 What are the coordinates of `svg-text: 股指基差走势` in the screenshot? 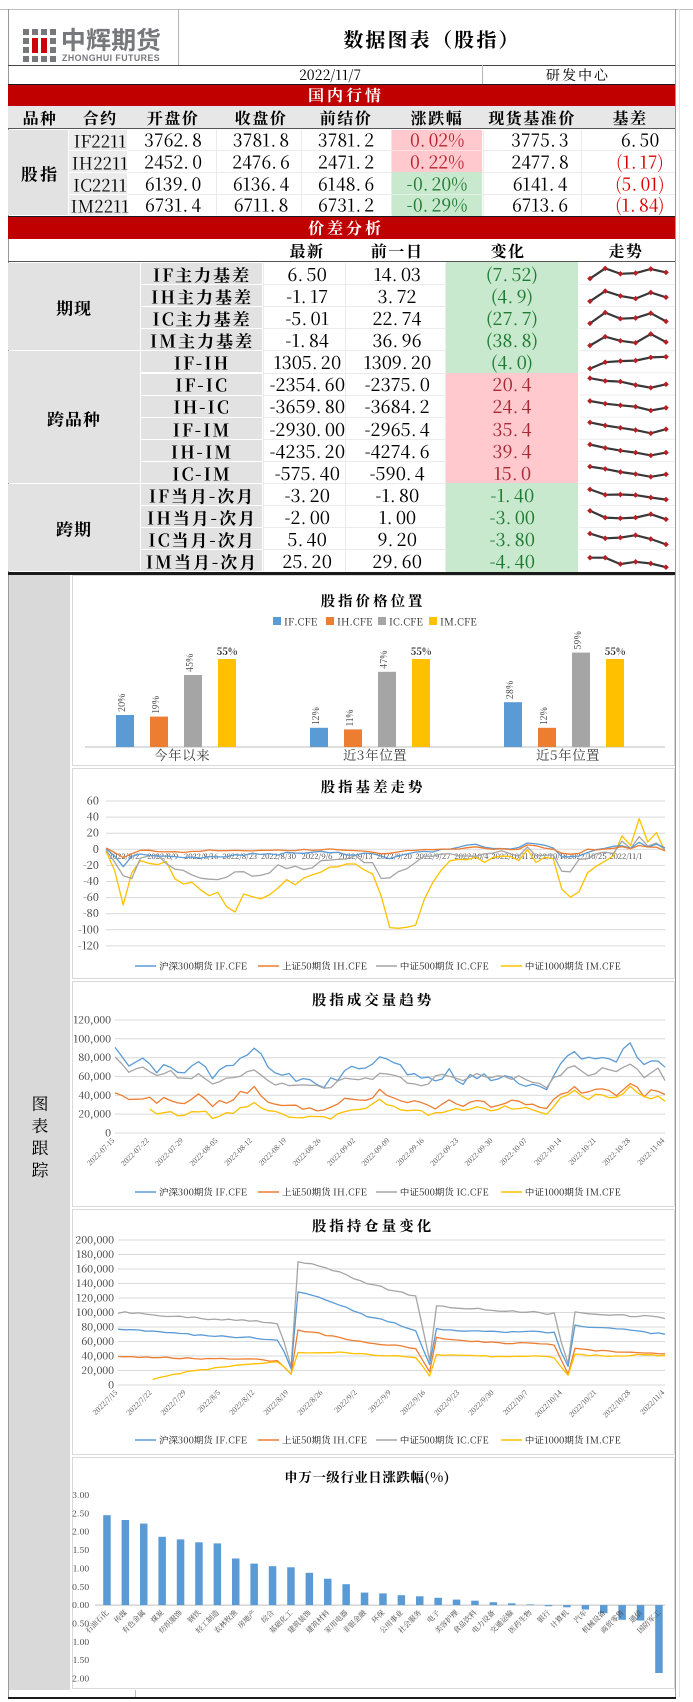 It's located at (373, 786).